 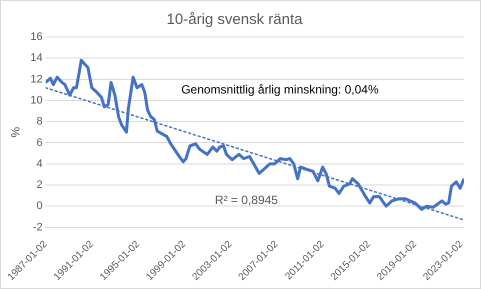 What do you see at coordinates (39, 185) in the screenshot?
I see `y-tick-label: 2` at bounding box center [39, 185].